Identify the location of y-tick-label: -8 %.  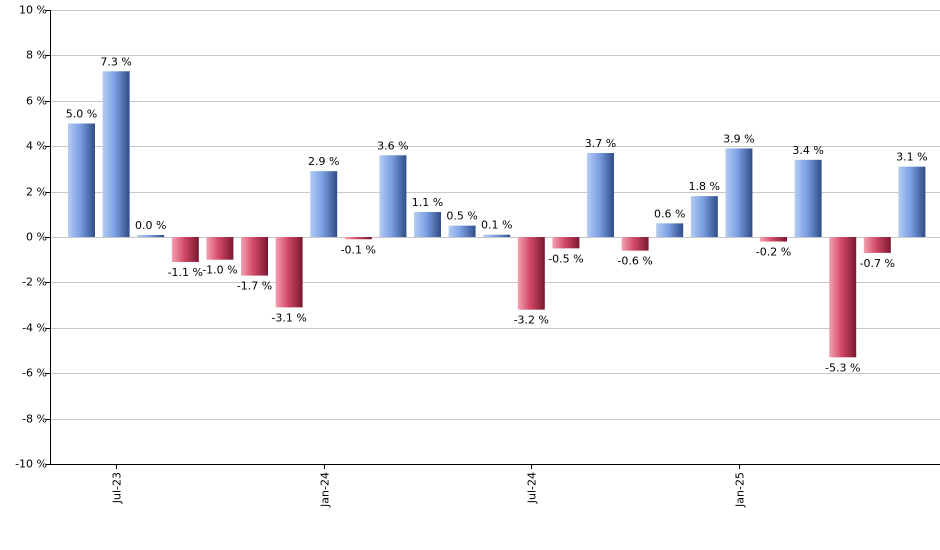
(34, 419).